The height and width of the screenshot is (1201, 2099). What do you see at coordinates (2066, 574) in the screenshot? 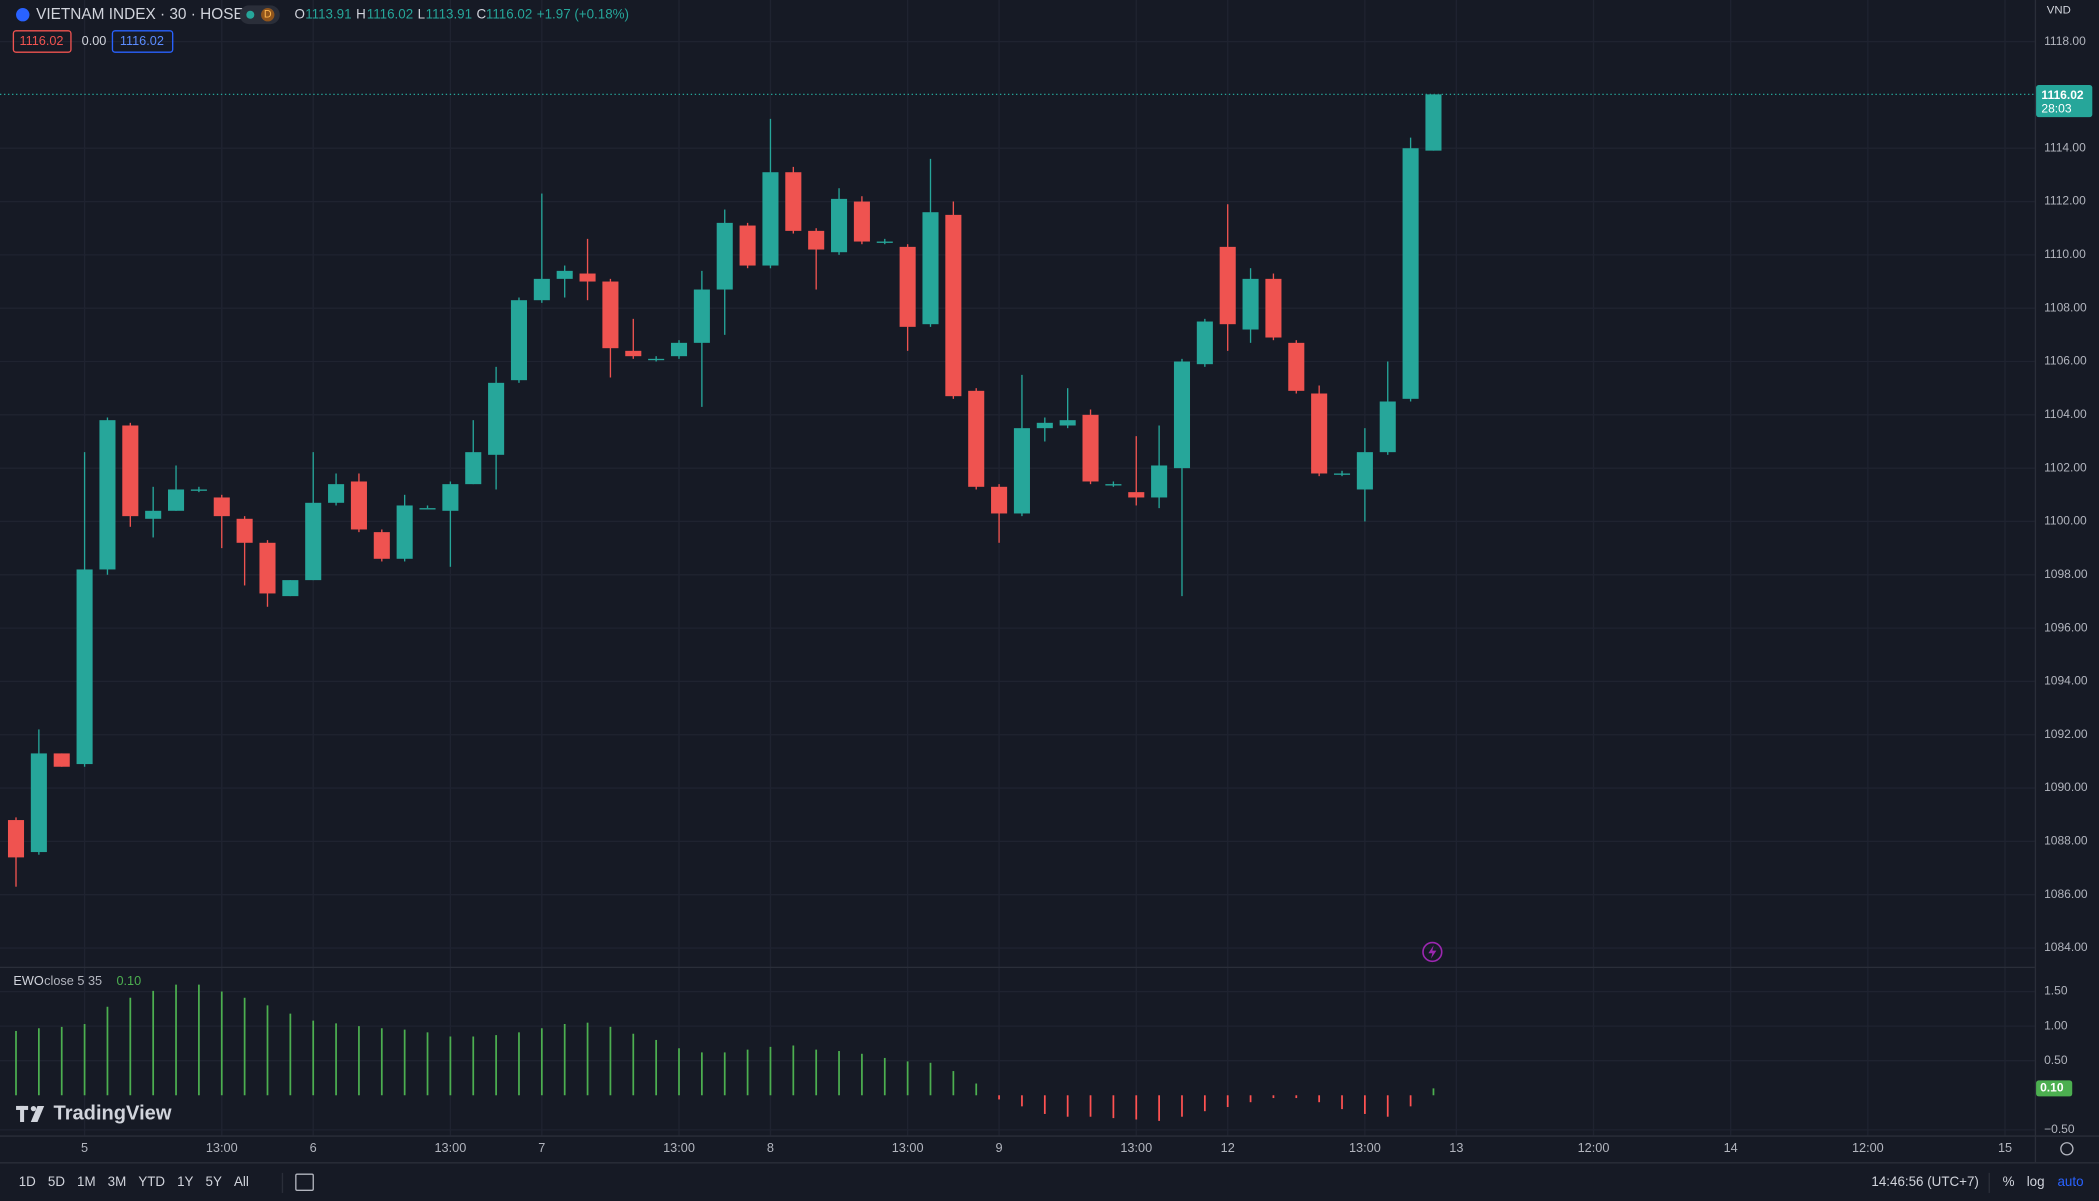
I see `y-tick-label: 1098.00` at bounding box center [2066, 574].